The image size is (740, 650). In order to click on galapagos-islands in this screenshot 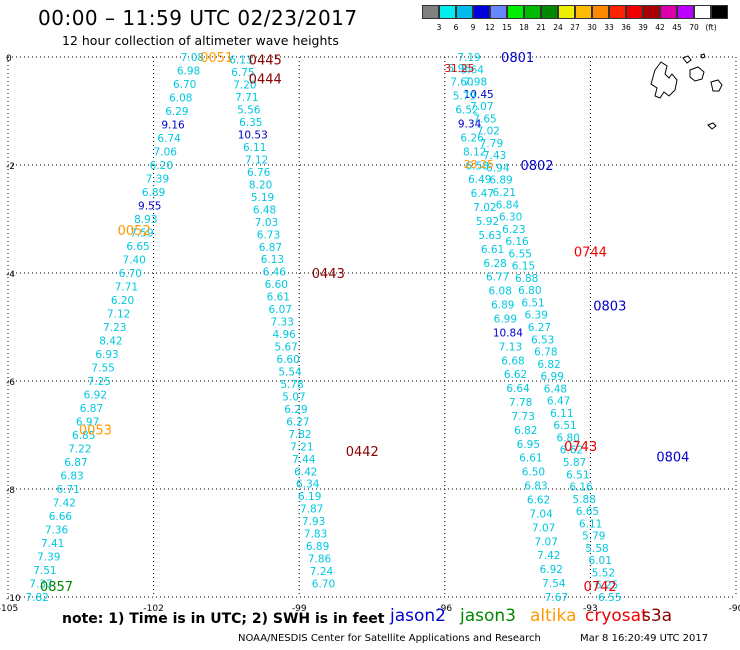, I will do `click(686, 91)`.